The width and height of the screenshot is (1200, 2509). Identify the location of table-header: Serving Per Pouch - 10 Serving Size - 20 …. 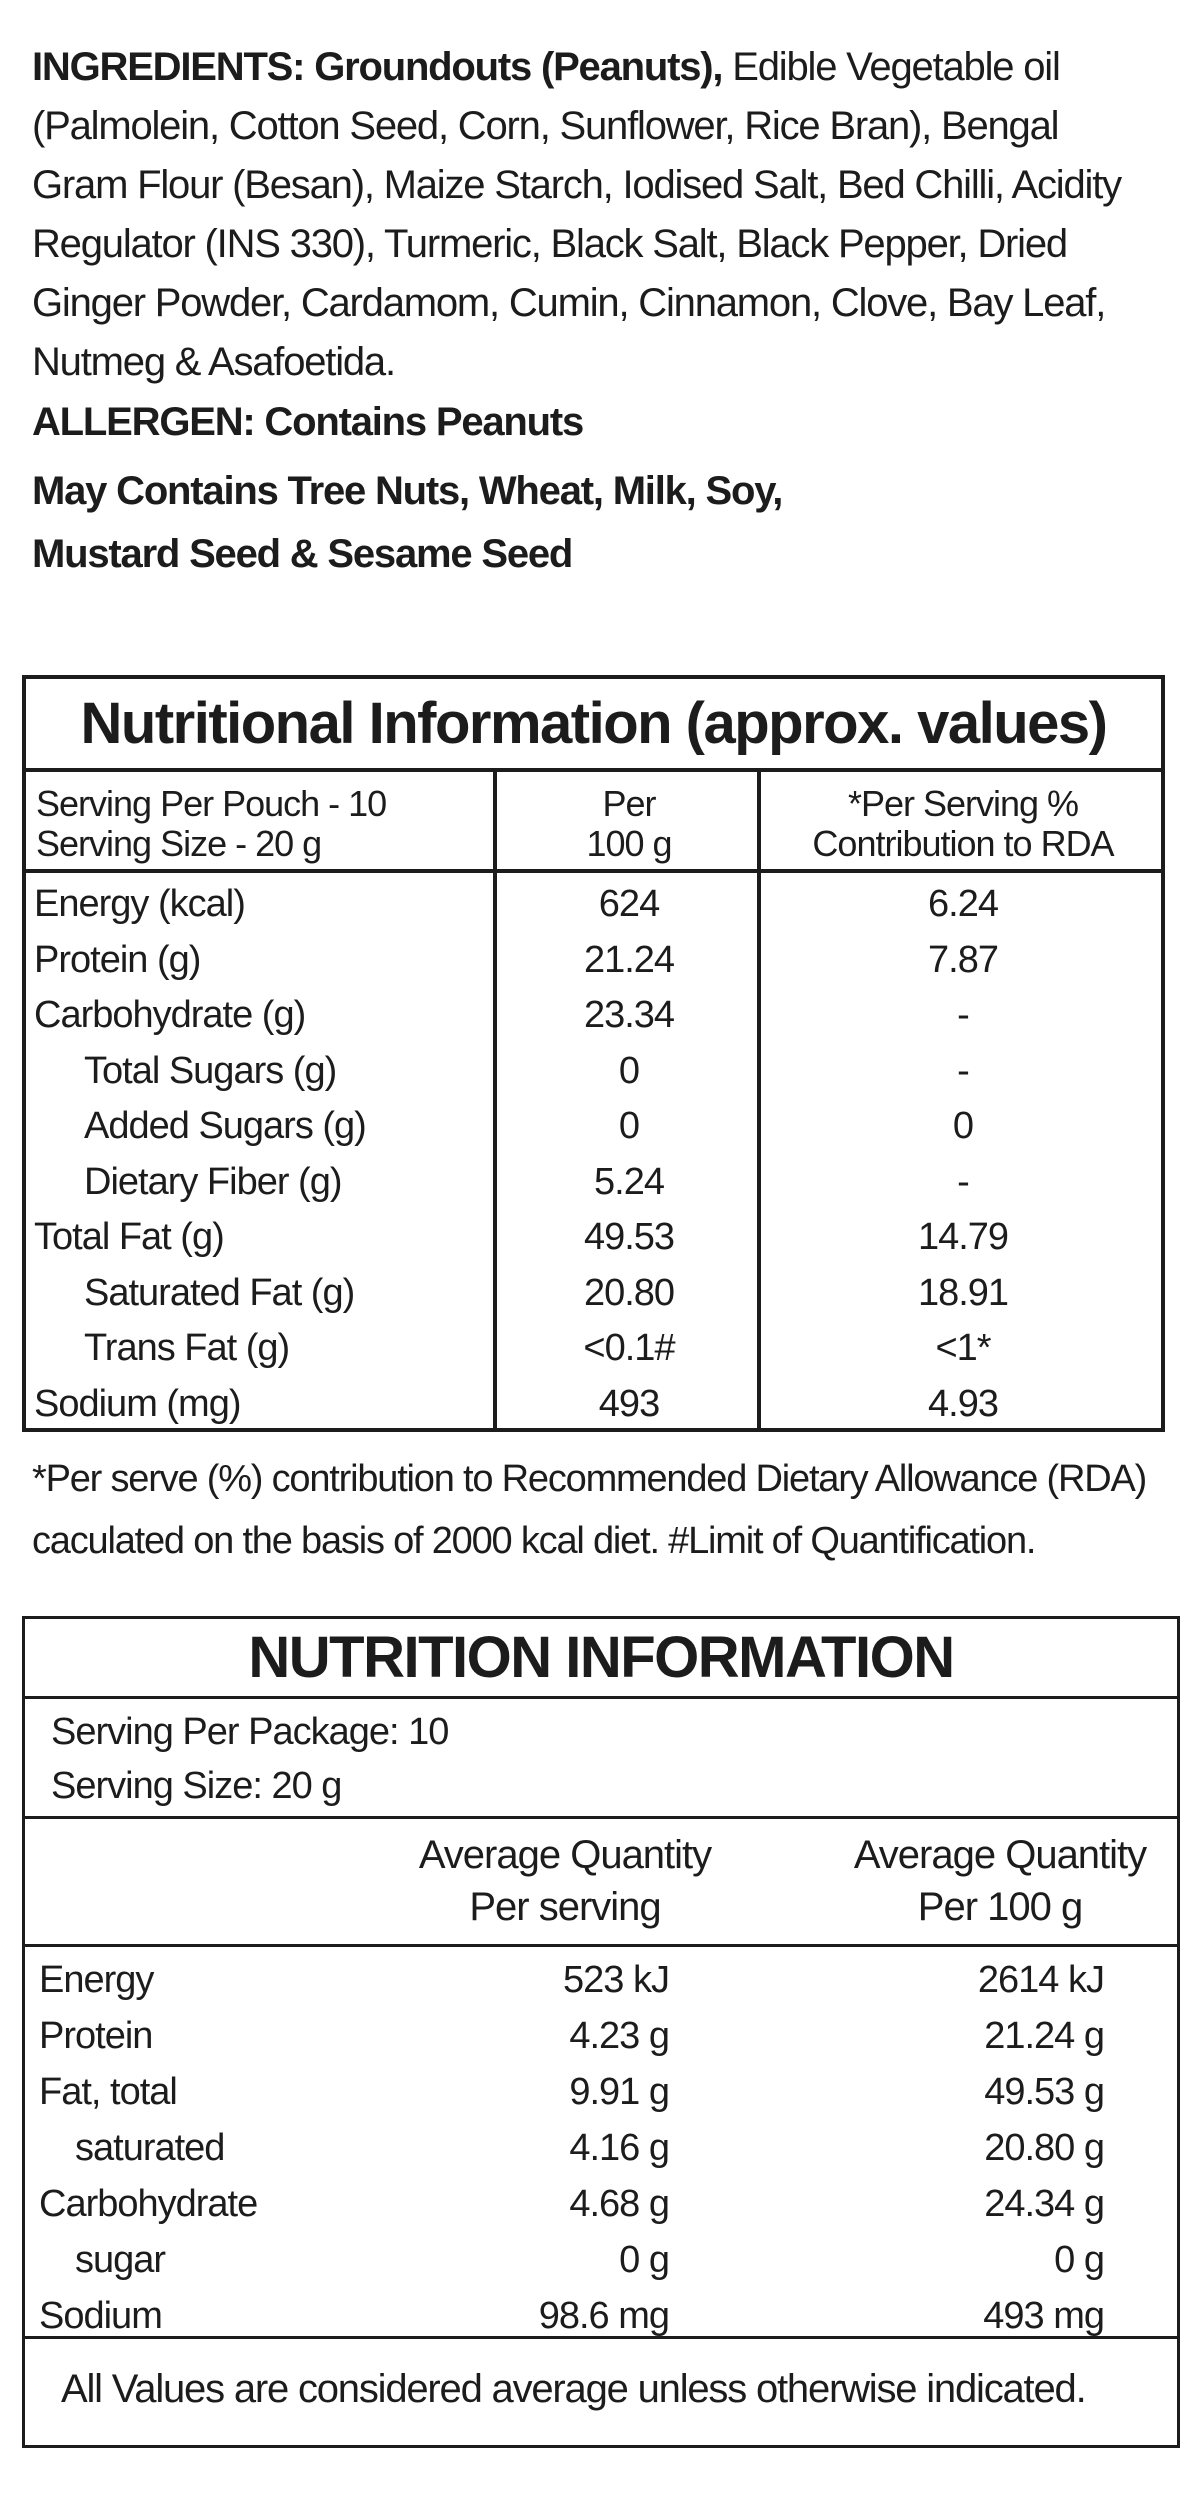
(593, 822).